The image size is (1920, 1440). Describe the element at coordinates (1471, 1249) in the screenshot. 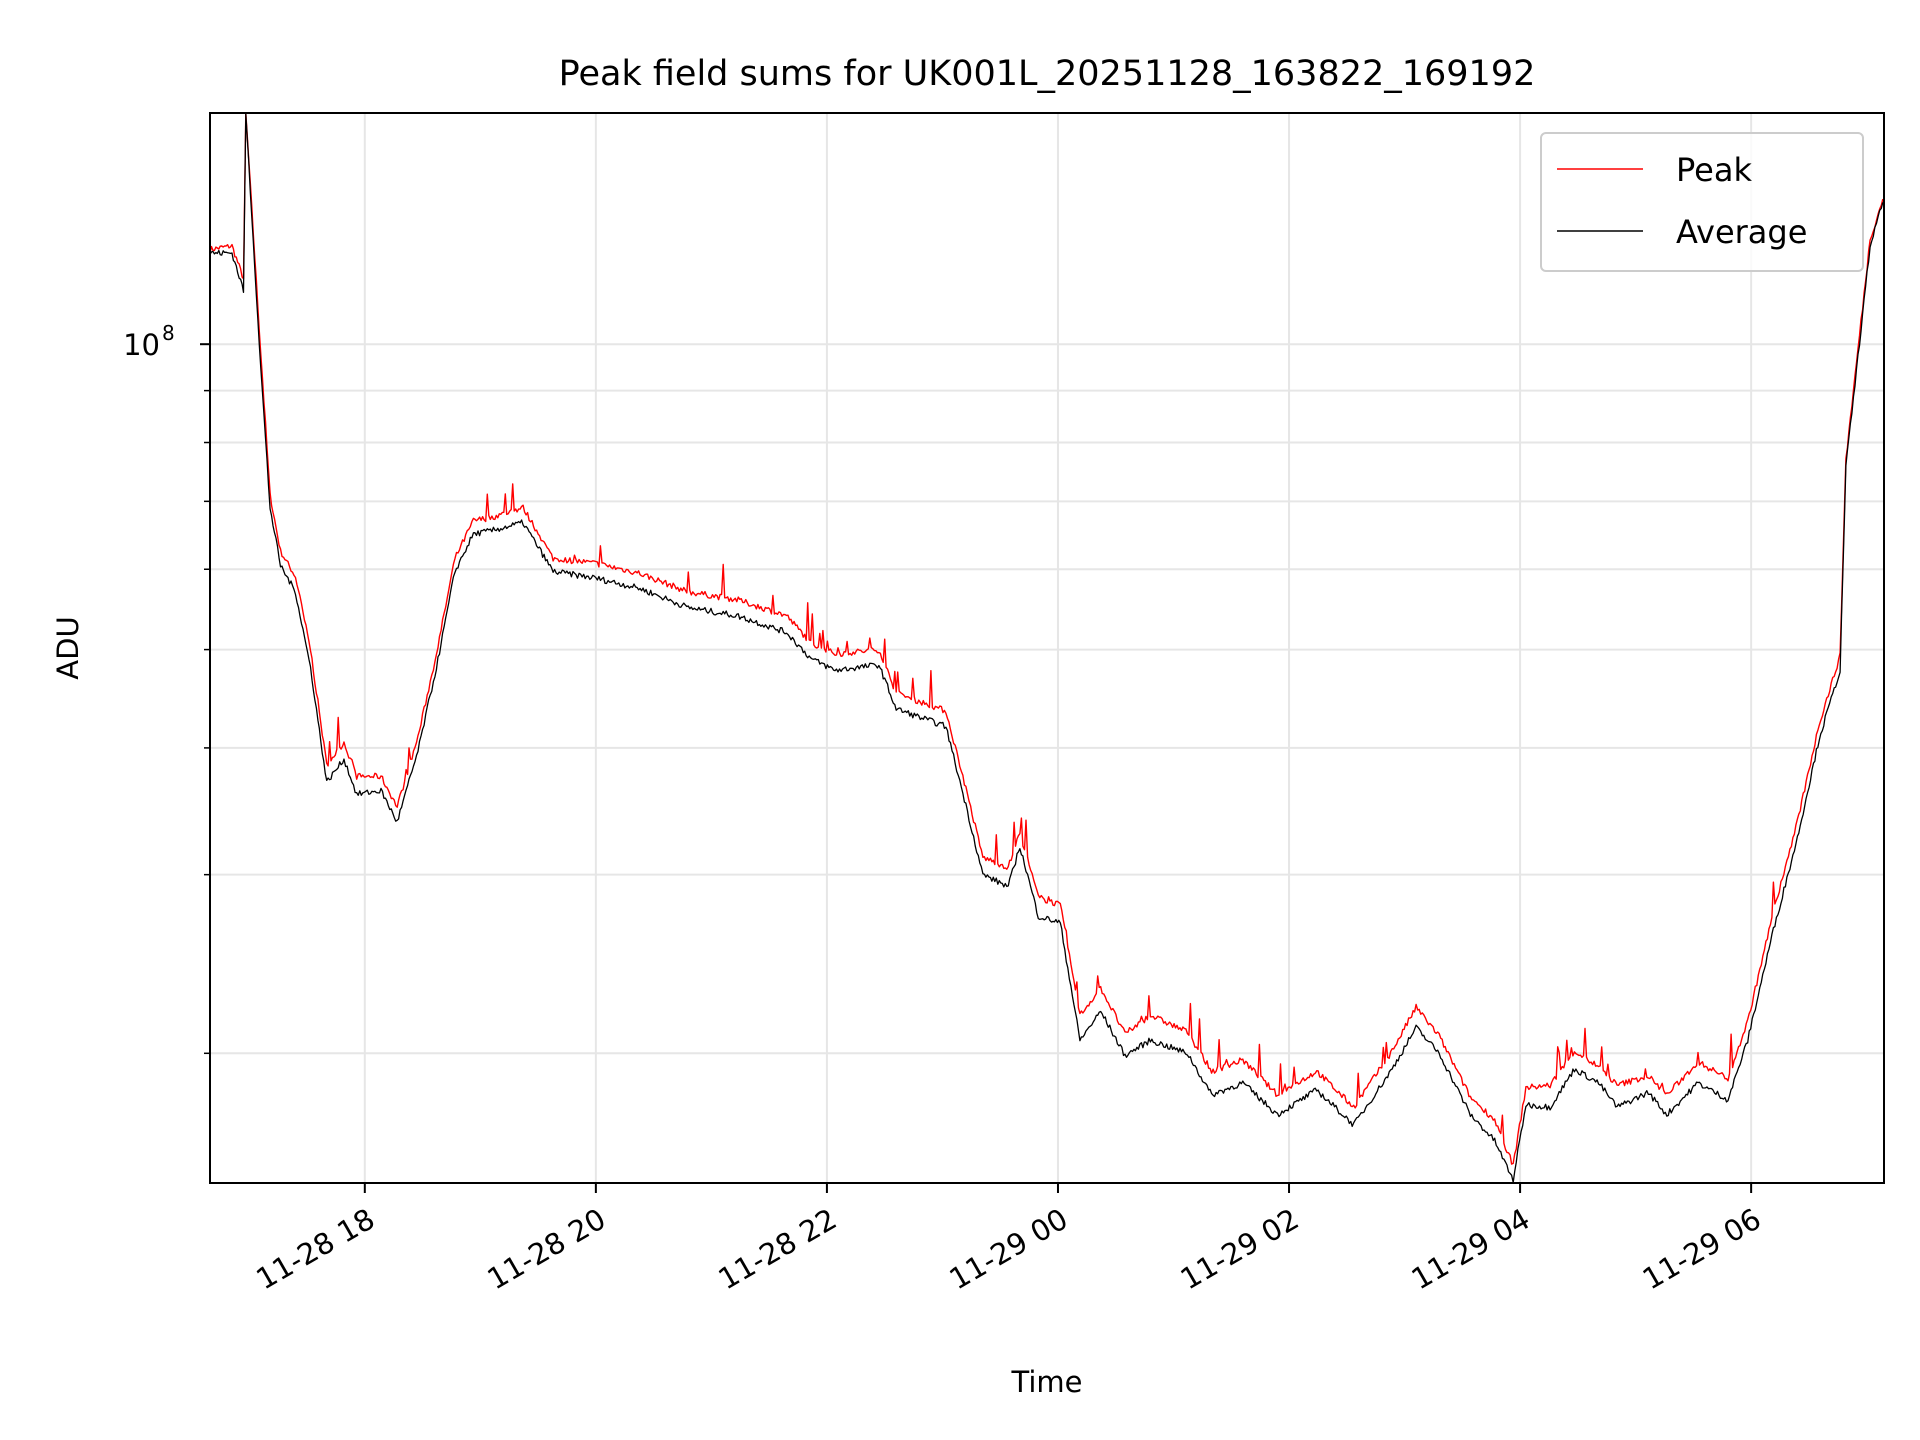

I see `x-tick-label: 11-29 04` at that location.